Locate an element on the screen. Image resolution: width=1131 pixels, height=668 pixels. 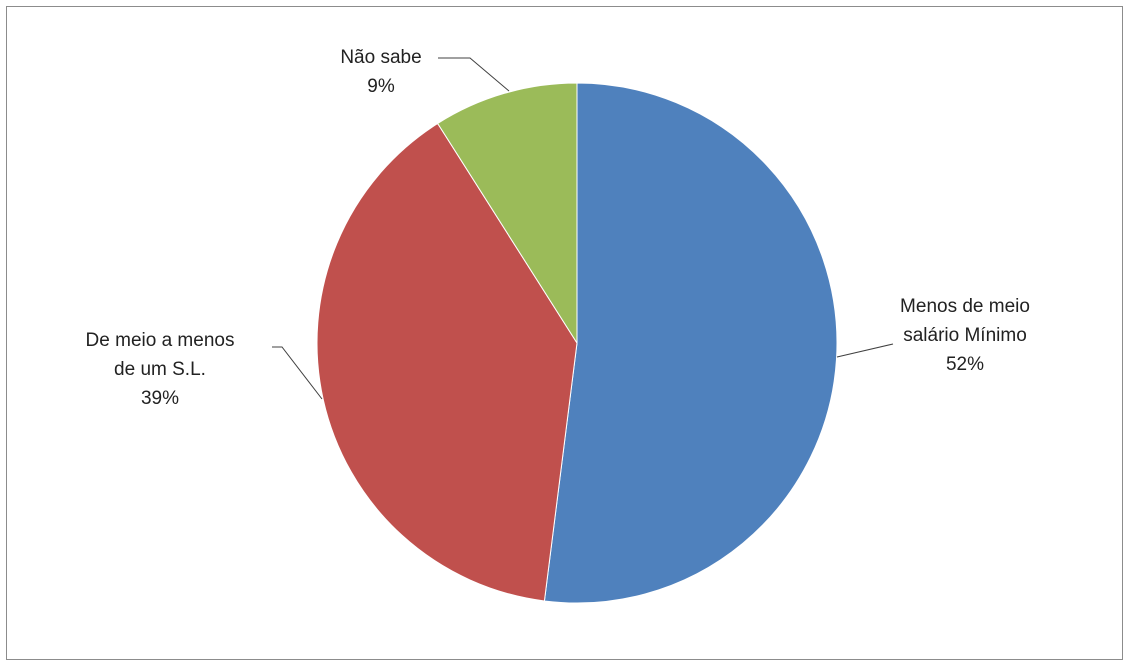
data-label-0: Menos de meio salário Mínimo 52% is located at coordinates (965, 335).